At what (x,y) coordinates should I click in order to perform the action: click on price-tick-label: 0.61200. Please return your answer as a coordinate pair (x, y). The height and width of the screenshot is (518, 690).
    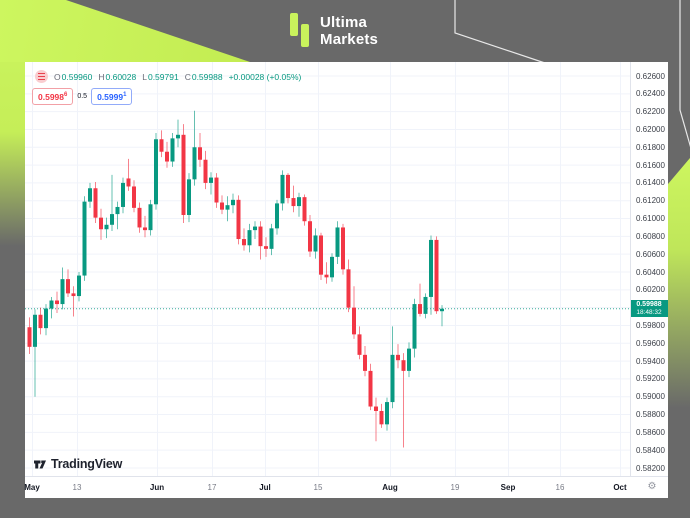
    Looking at the image, I should click on (650, 201).